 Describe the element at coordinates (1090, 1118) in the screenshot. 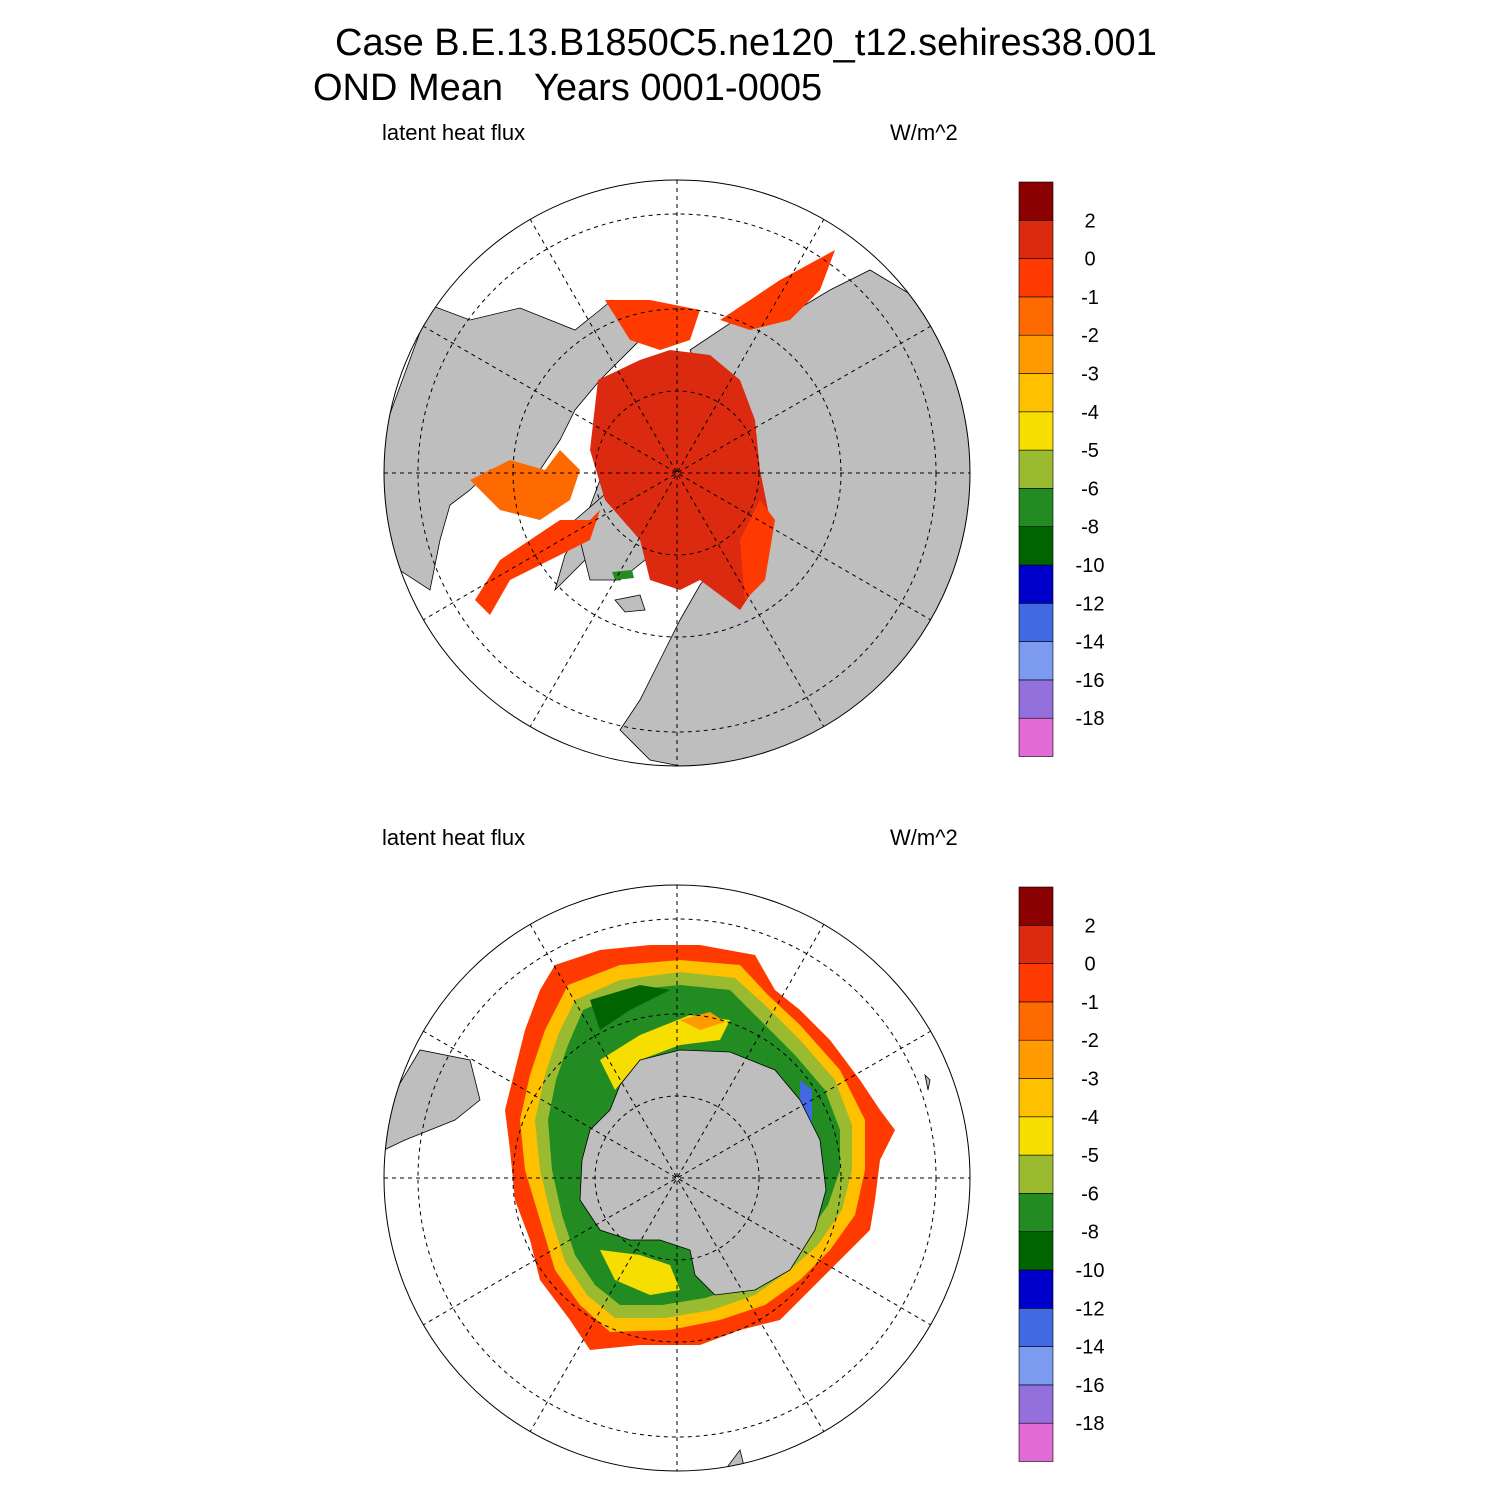

I see `south-colorbar-label: -4` at that location.